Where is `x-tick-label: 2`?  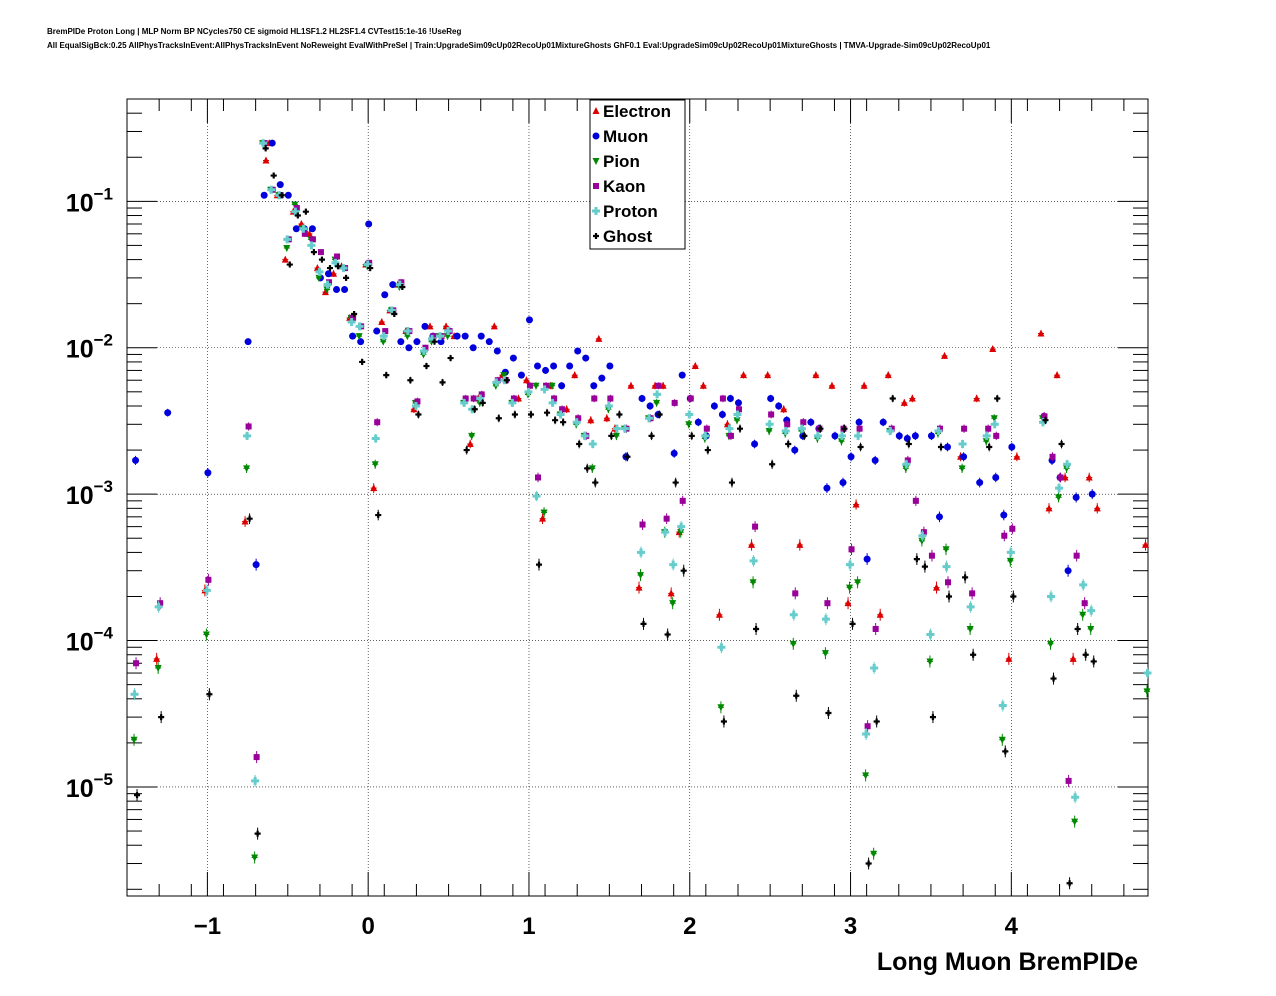
x-tick-label: 2 is located at coordinates (689, 926).